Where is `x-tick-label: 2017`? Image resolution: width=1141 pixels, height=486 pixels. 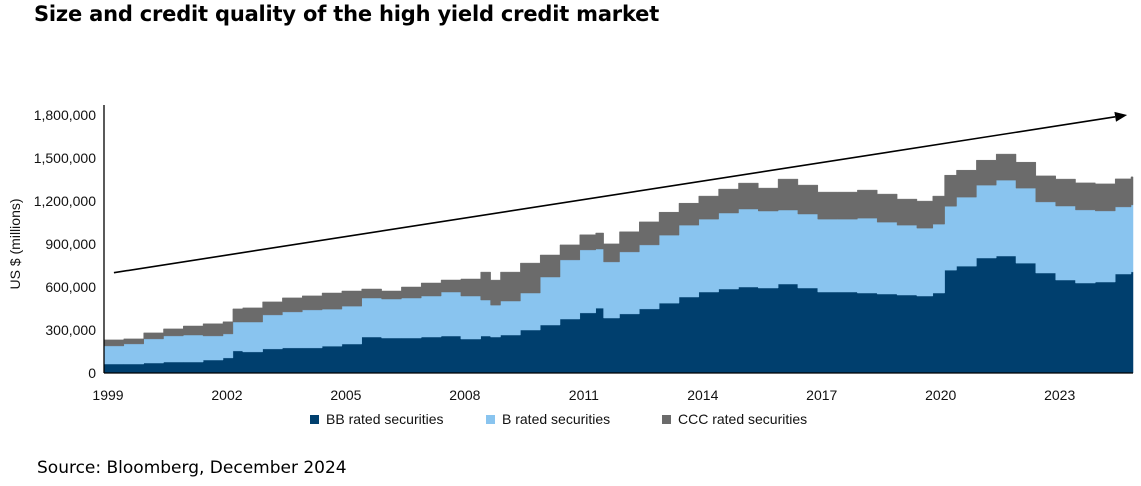
x-tick-label: 2017 is located at coordinates (821, 395).